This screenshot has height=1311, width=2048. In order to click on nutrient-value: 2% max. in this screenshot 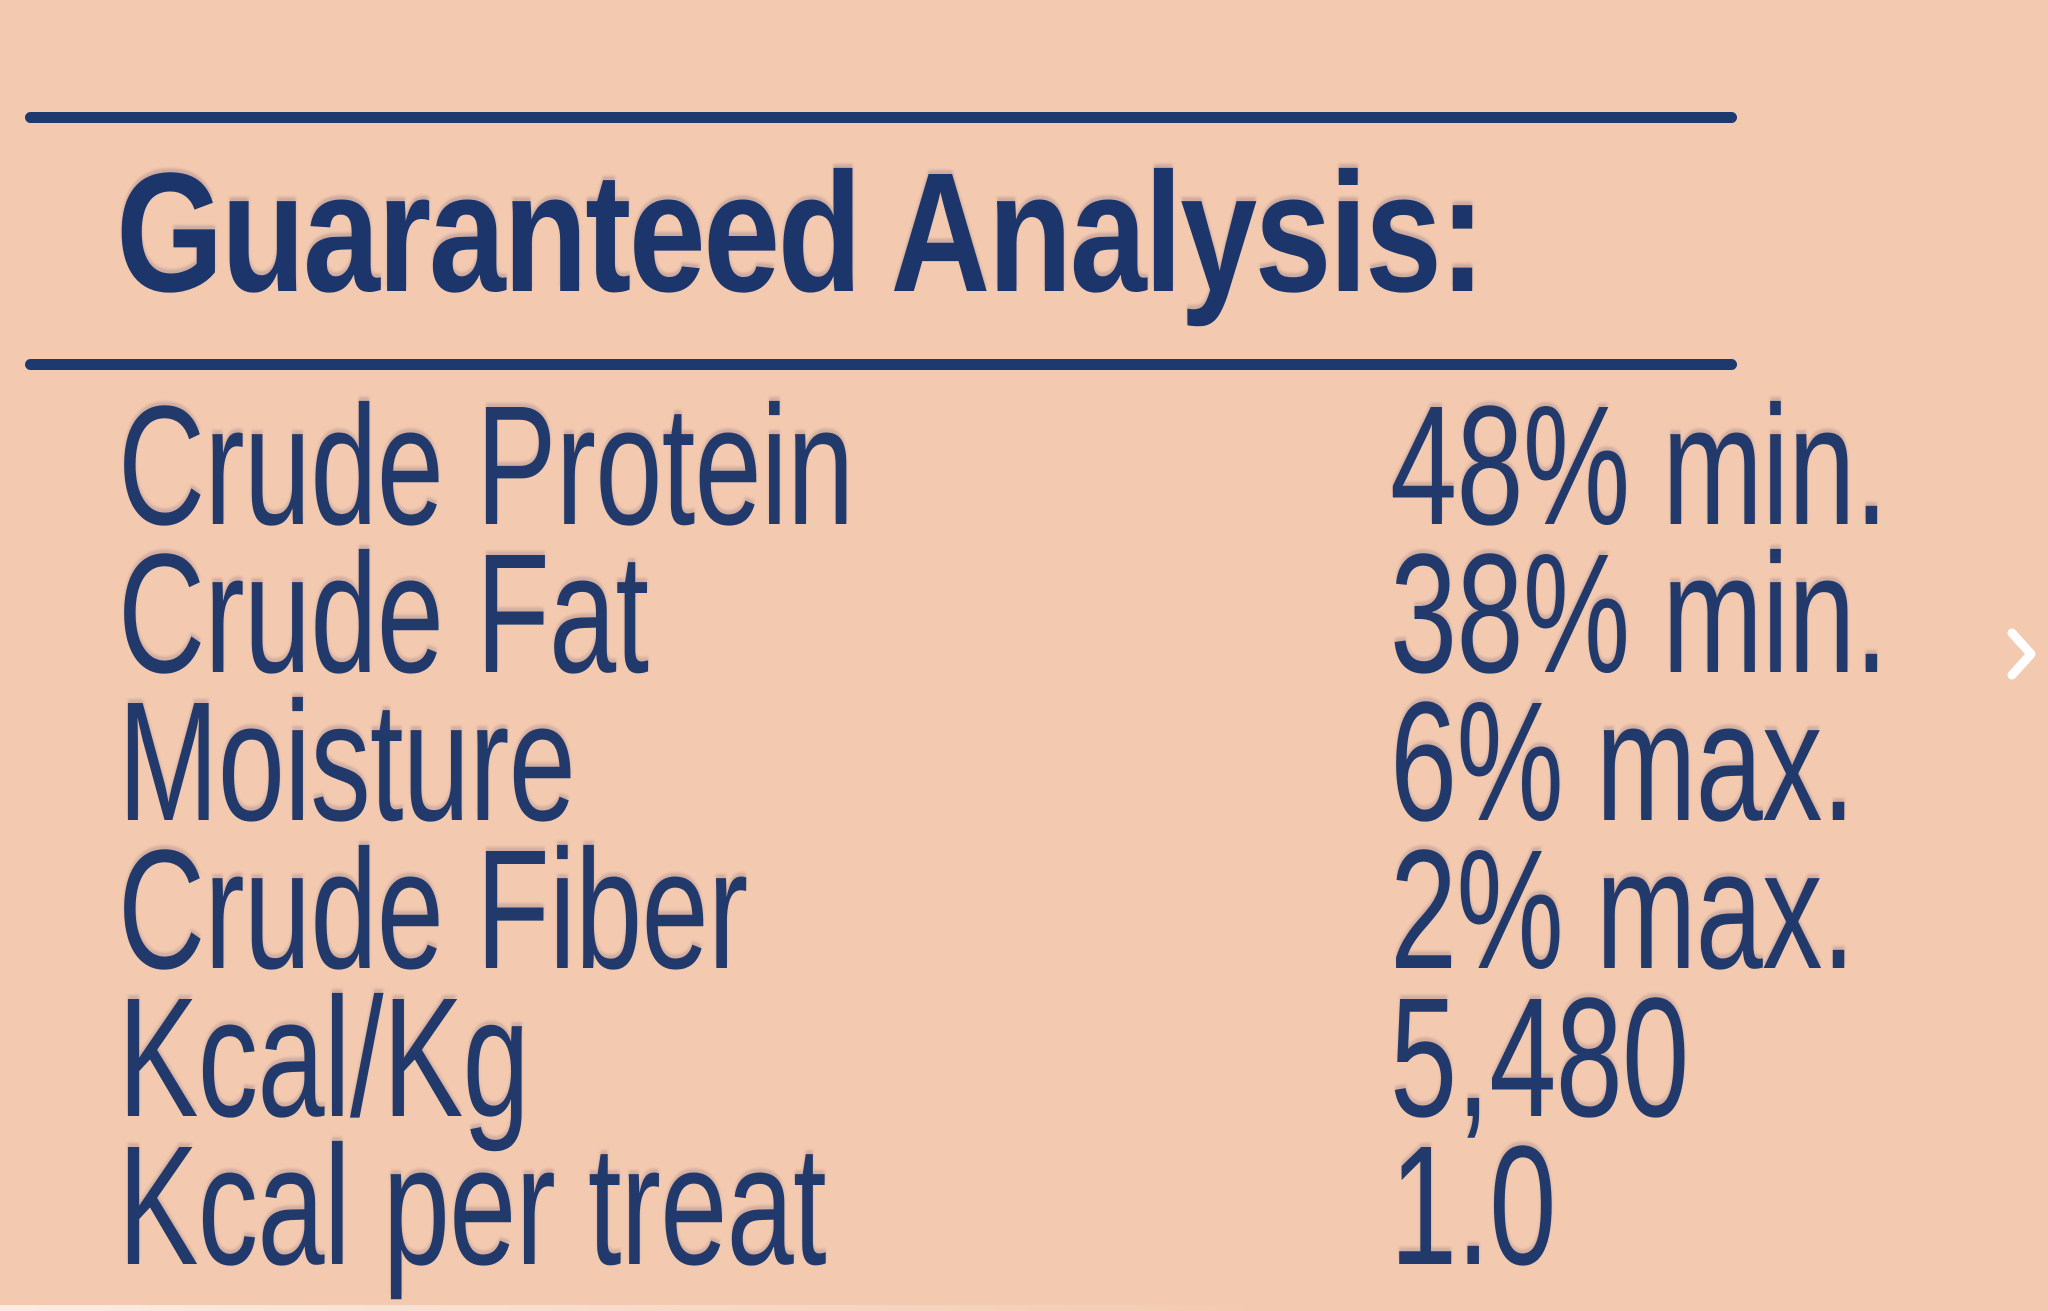, I will do `click(1719, 910)`.